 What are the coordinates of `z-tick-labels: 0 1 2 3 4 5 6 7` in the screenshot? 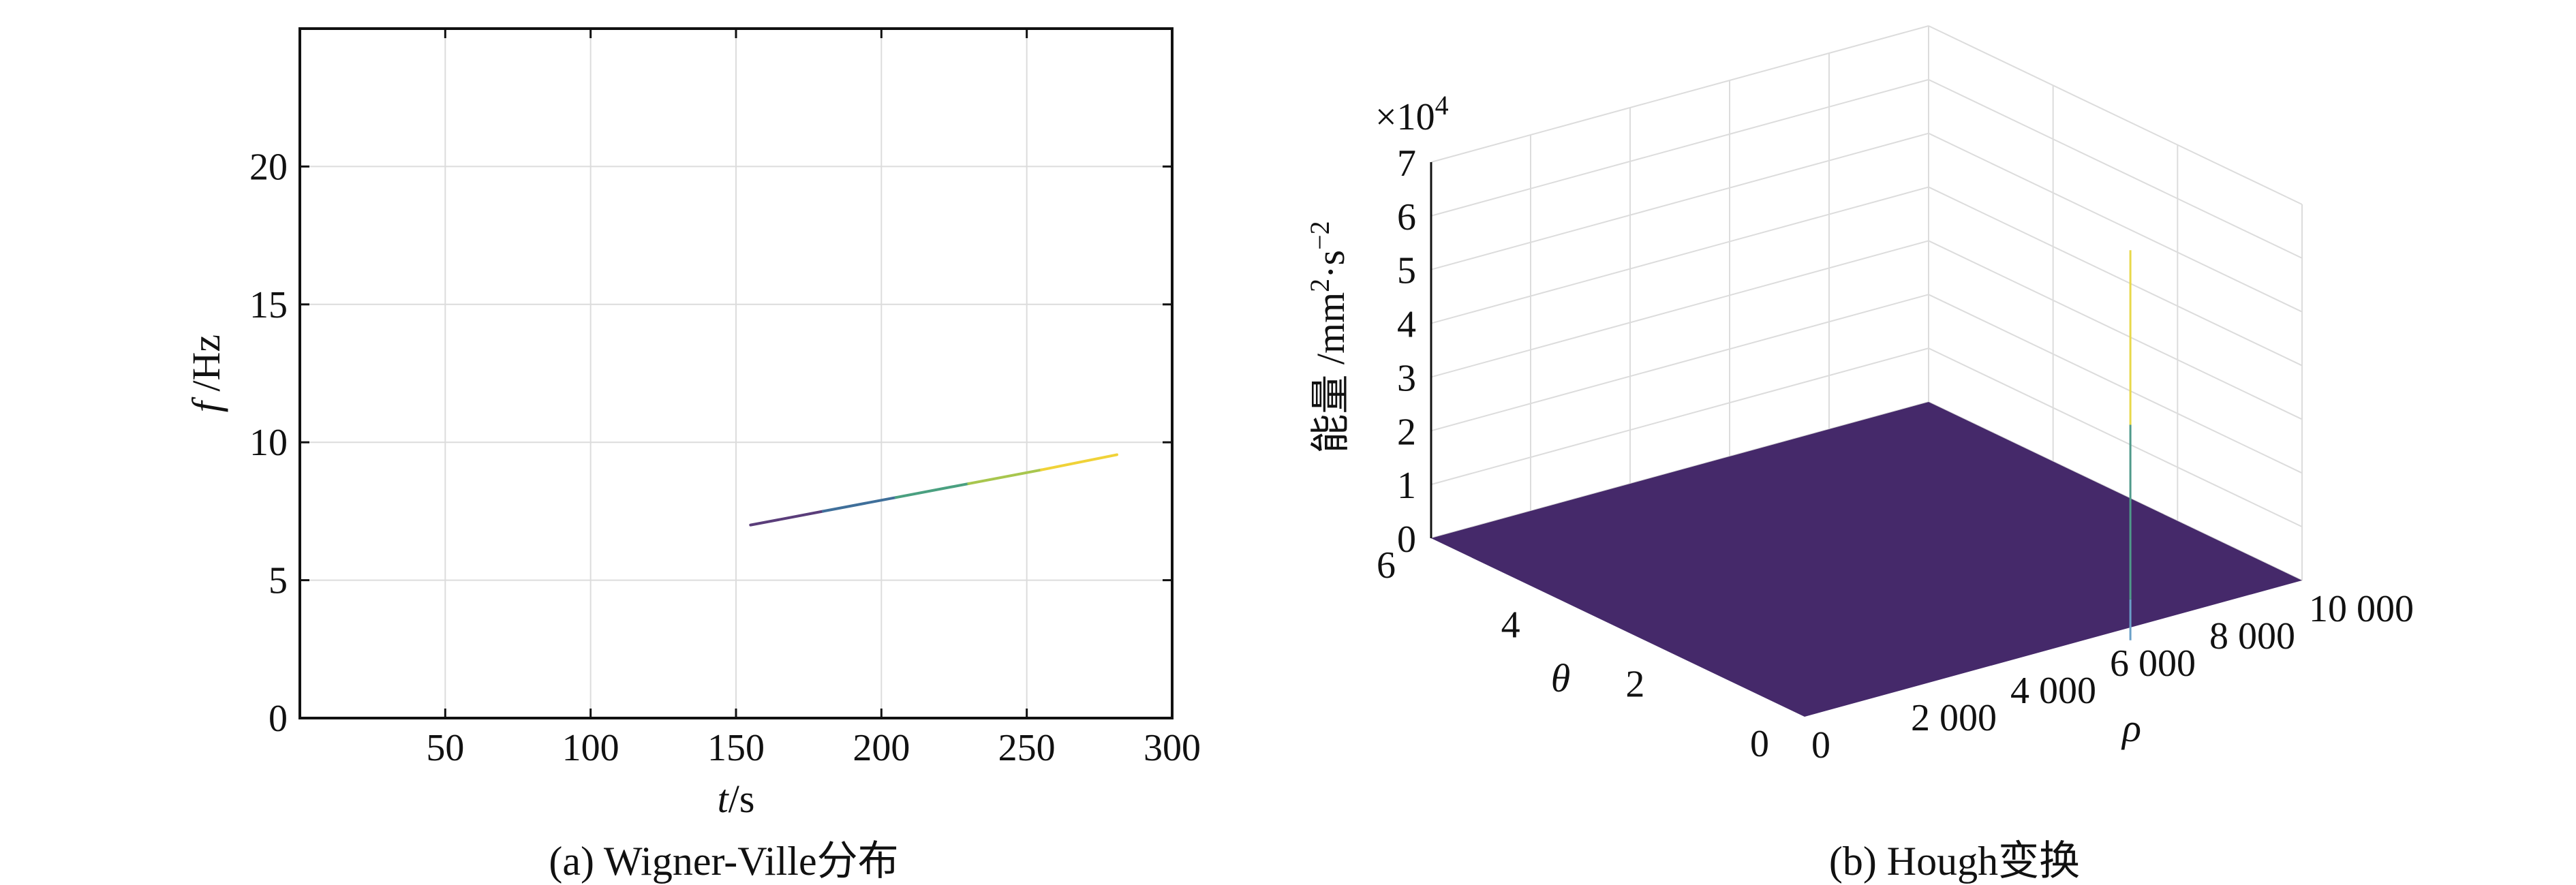 It's located at (1406, 352).